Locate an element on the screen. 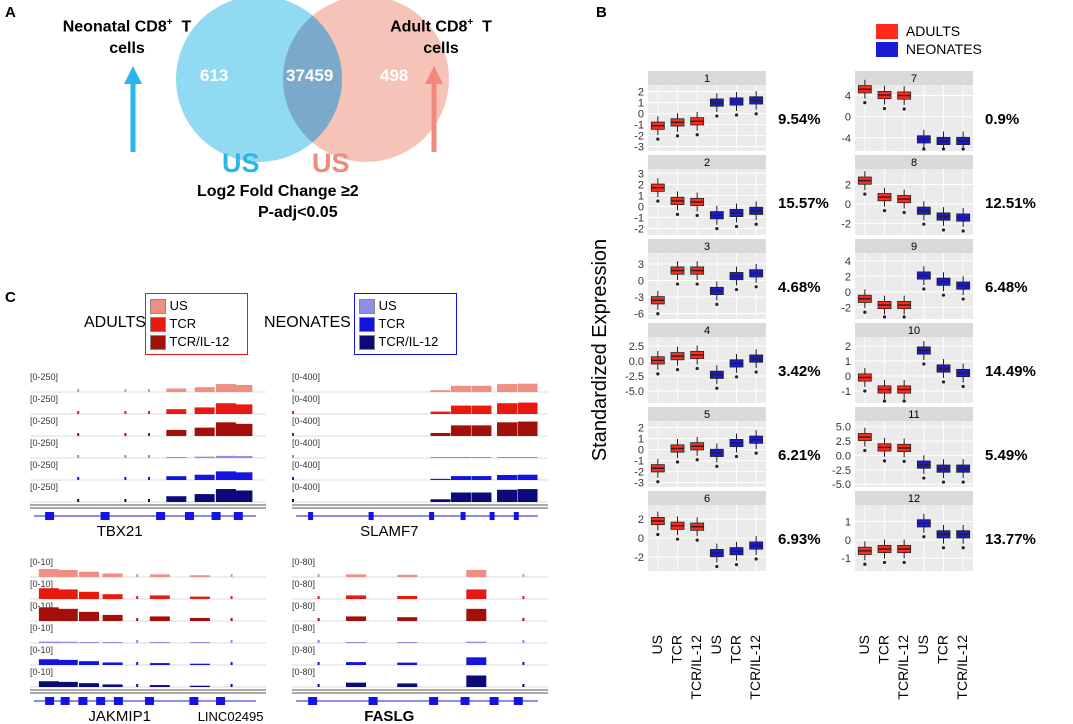 The width and height of the screenshot is (1073, 724). venn-diagram is located at coordinates (286, 81).